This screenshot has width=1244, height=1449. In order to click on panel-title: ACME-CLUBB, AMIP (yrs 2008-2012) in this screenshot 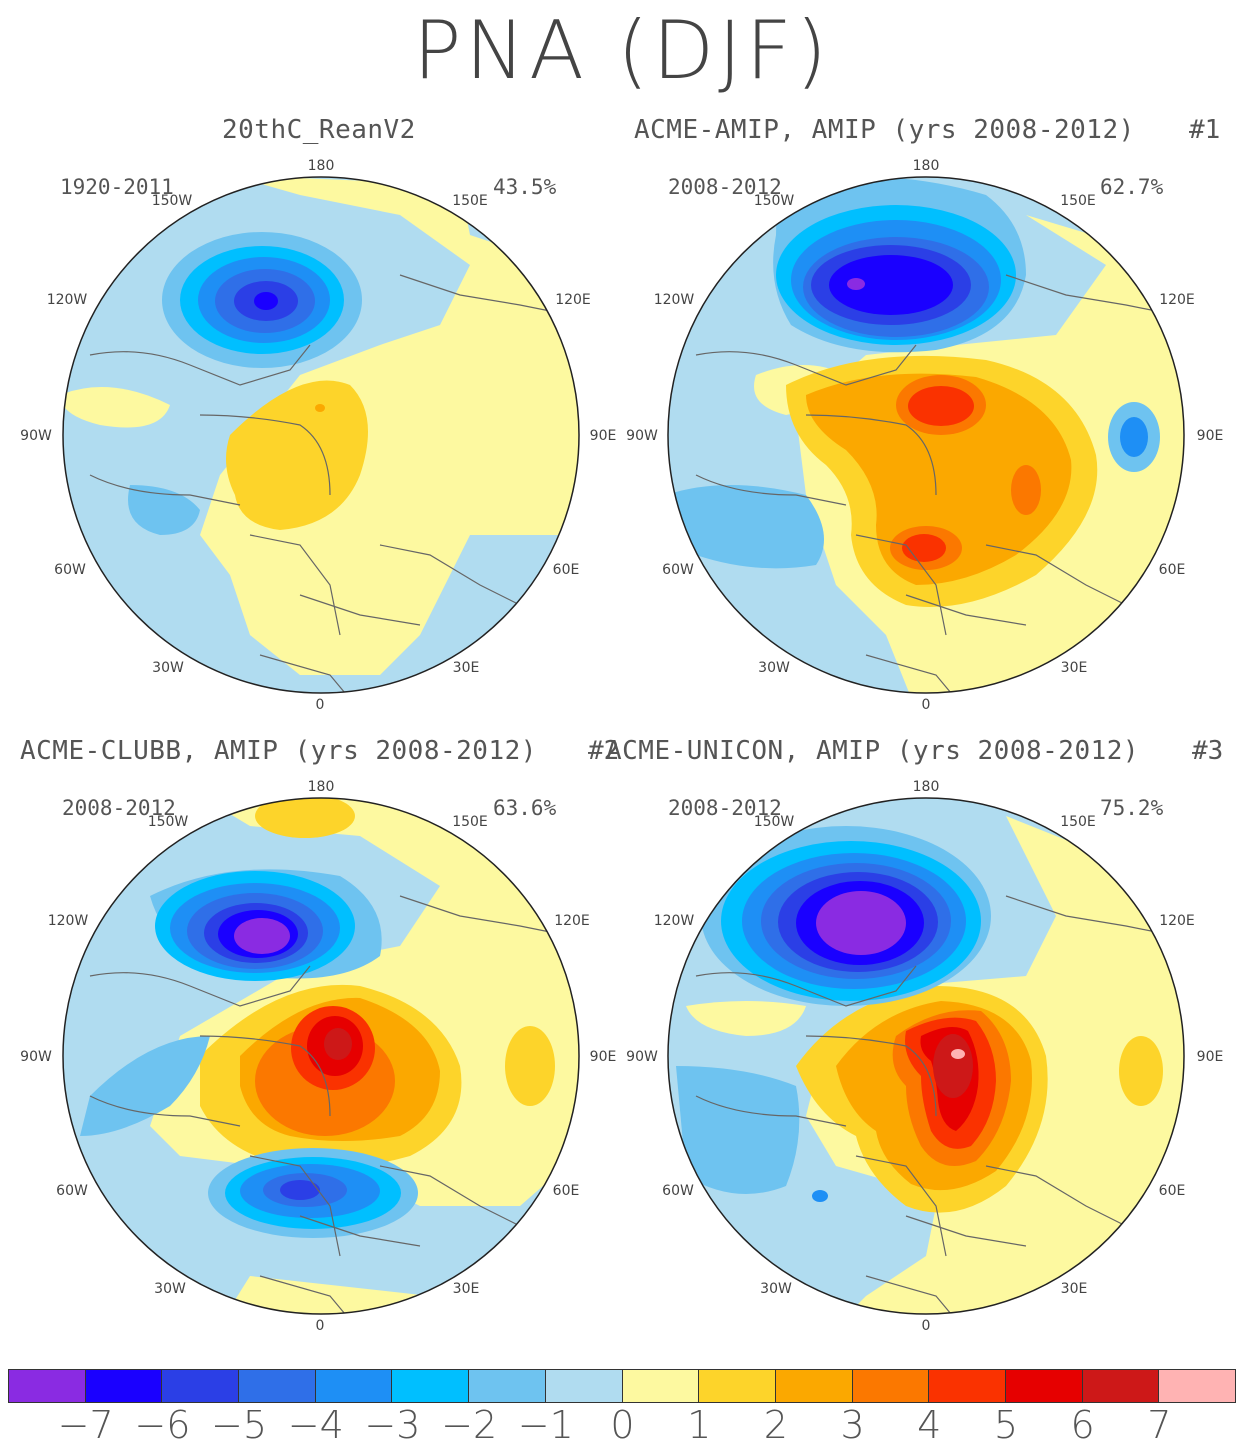, I will do `click(278, 751)`.